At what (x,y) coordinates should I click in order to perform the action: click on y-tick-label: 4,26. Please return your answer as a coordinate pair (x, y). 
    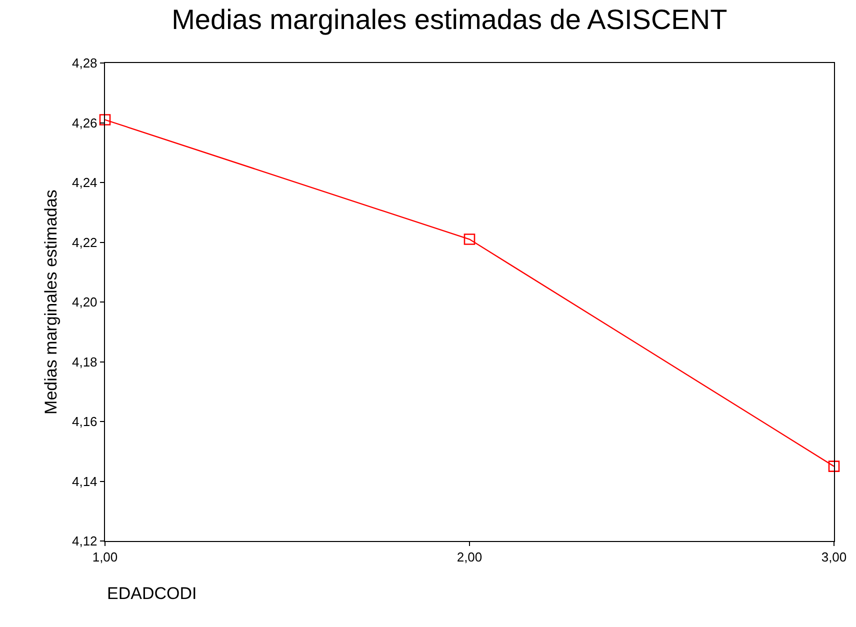
    Looking at the image, I should click on (85, 122).